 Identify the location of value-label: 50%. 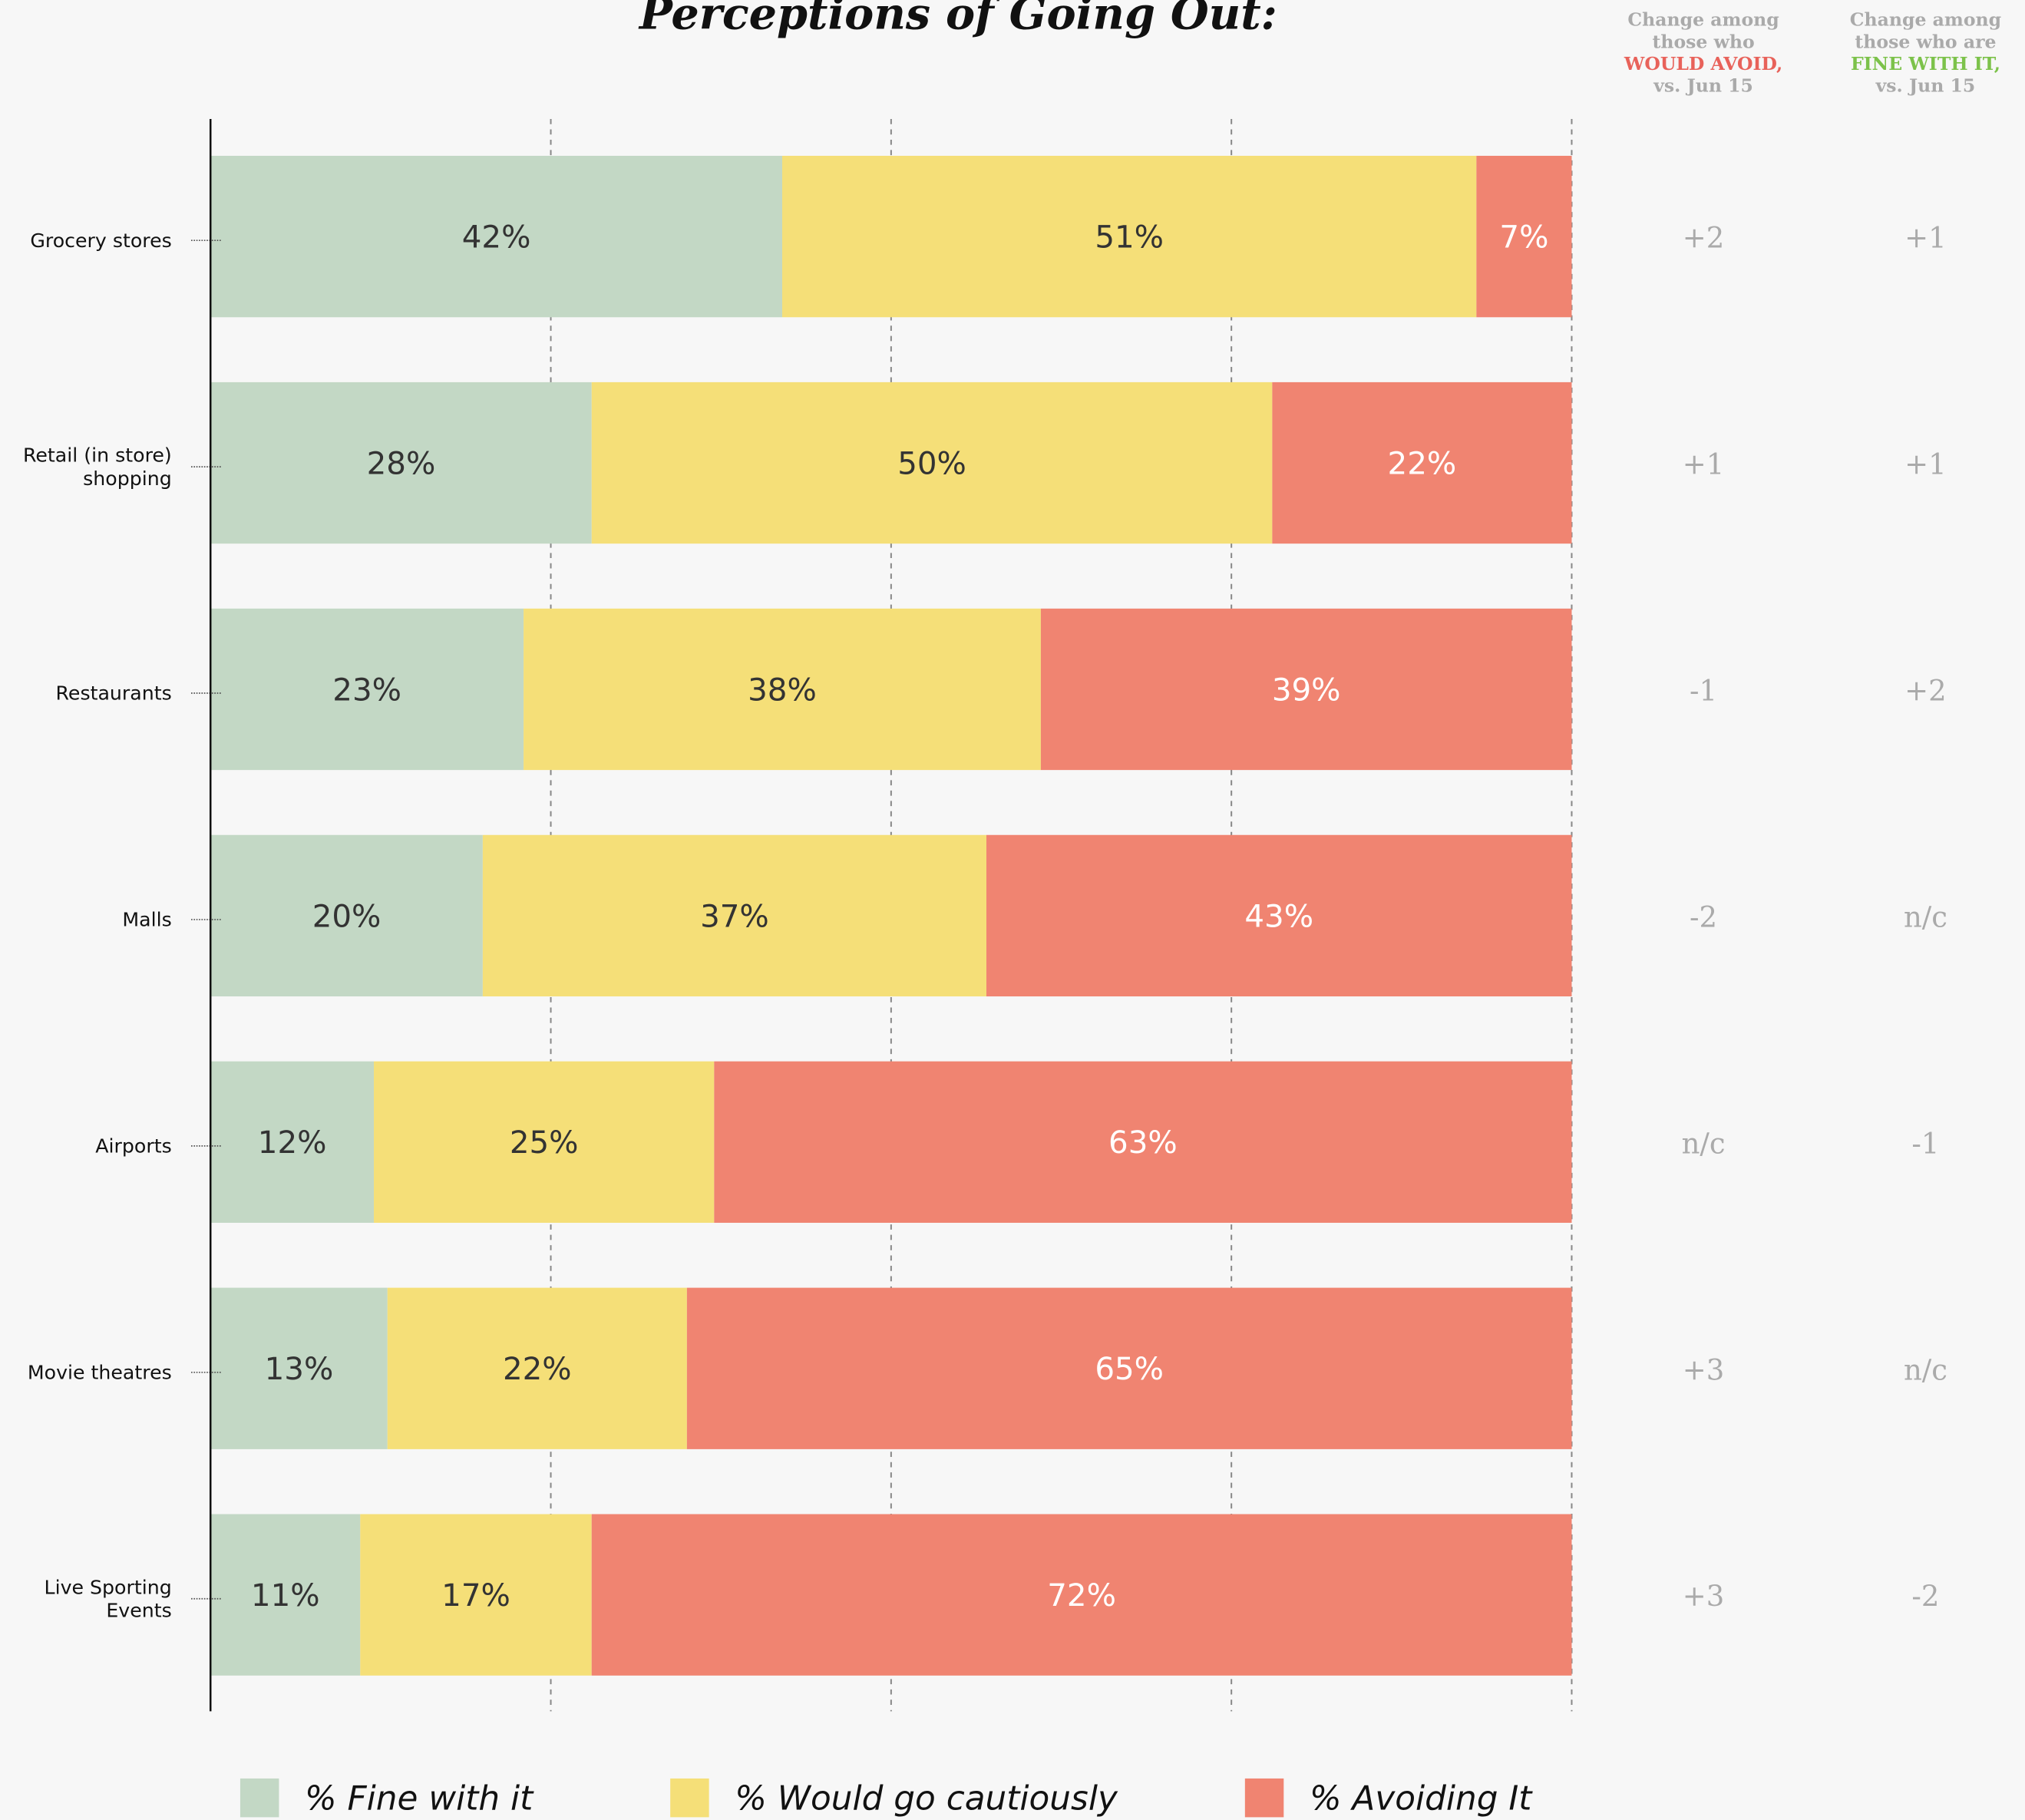
(932, 463).